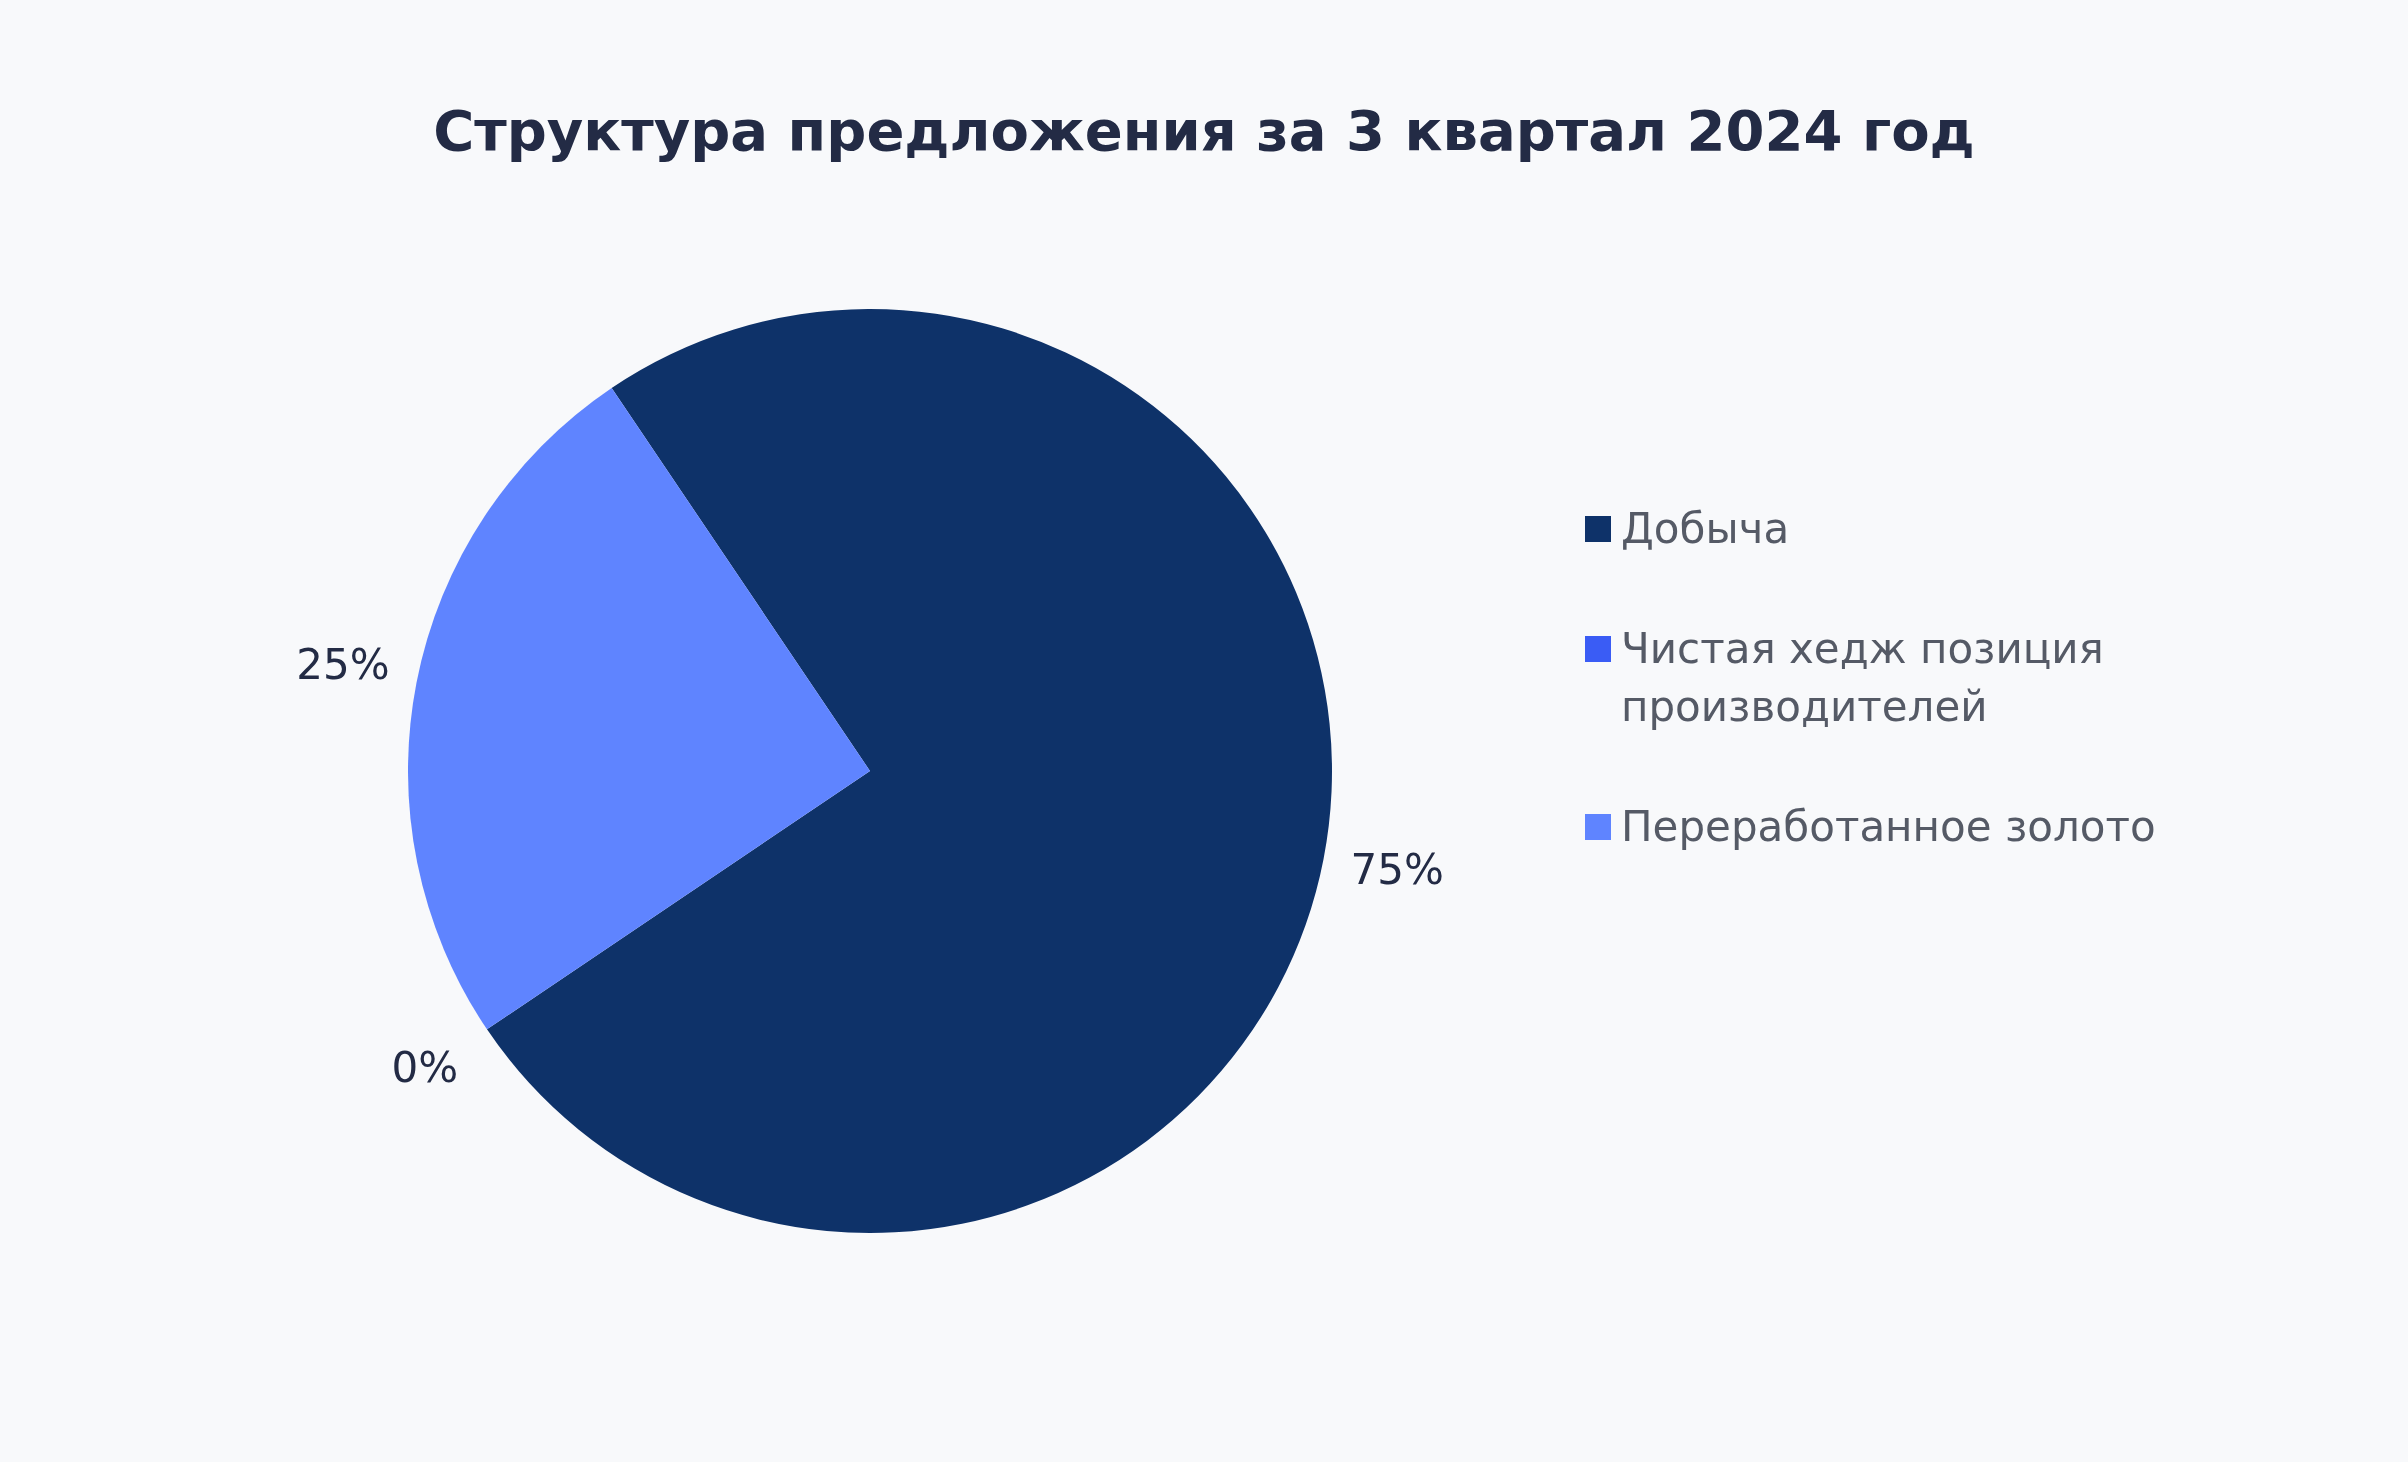 The height and width of the screenshot is (1462, 2408). What do you see at coordinates (1204, 130) in the screenshot?
I see `chart-title: Структура предложения за 3 квартал 2024 год` at bounding box center [1204, 130].